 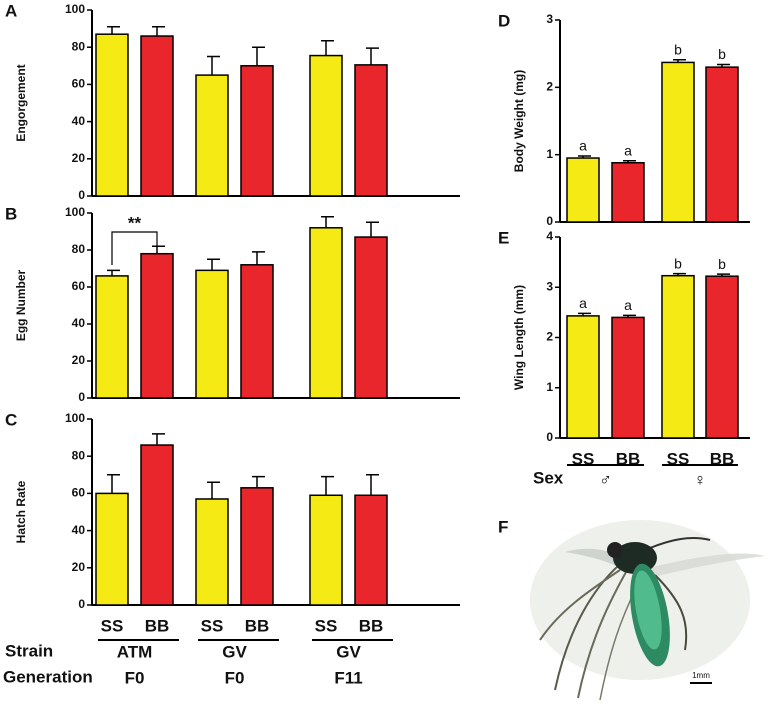 What do you see at coordinates (605, 479) in the screenshot?
I see `group-label: ♂` at bounding box center [605, 479].